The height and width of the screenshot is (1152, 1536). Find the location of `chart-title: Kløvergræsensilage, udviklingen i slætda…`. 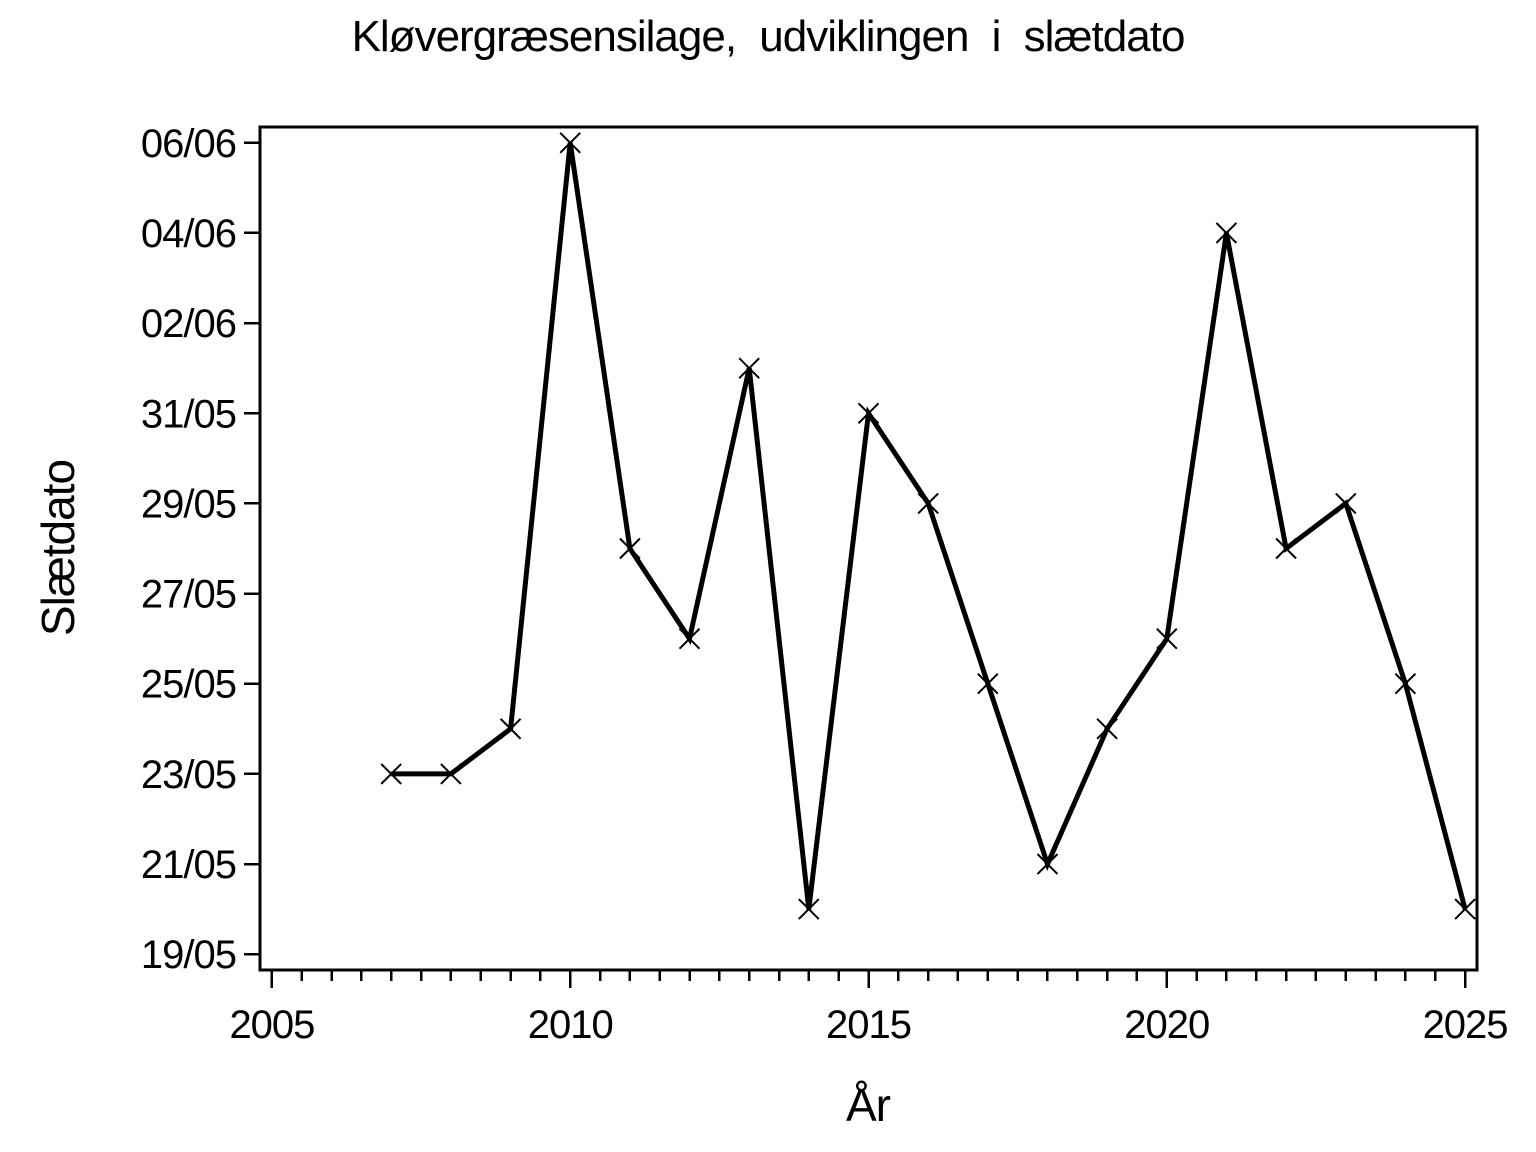

chart-title: Kløvergræsensilage, udviklingen i slætda… is located at coordinates (768, 36).